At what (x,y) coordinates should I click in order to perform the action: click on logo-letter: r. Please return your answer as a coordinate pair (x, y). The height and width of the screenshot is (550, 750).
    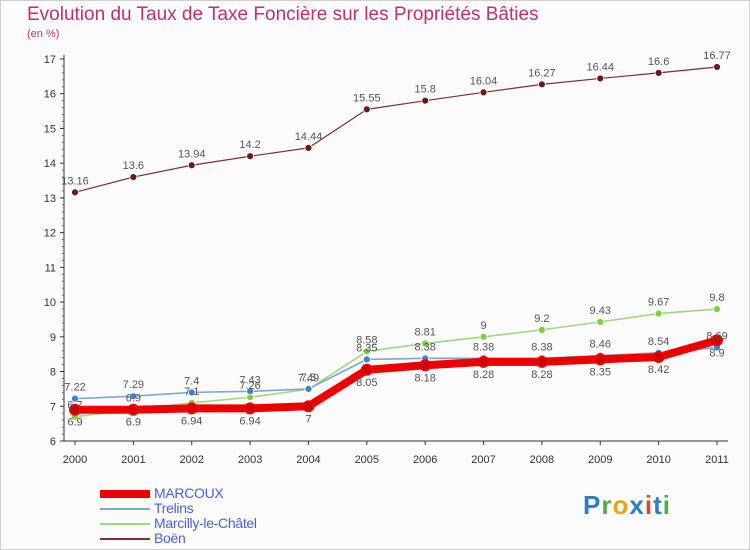
    Looking at the image, I should click on (607, 505).